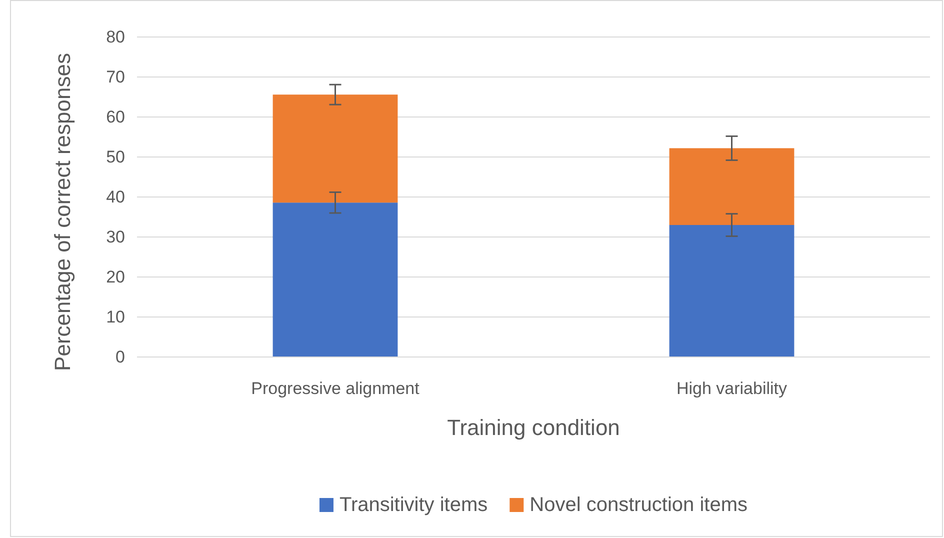 The height and width of the screenshot is (538, 944). What do you see at coordinates (62, 212) in the screenshot?
I see `y-axis-title: Percentage of correct responses` at bounding box center [62, 212].